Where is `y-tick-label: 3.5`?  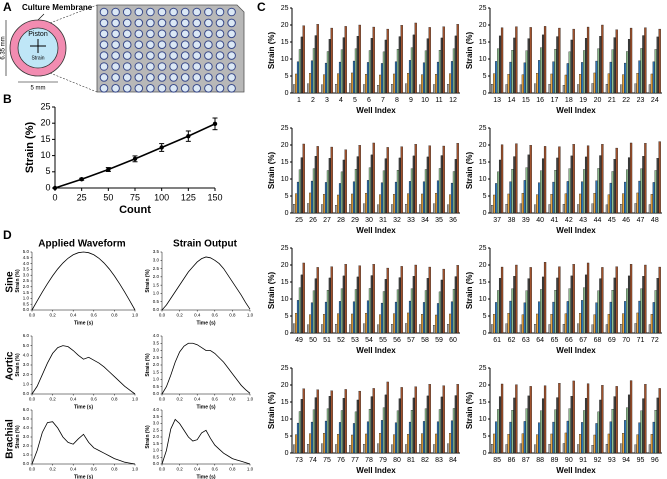
y-tick-label: 3.5 is located at coordinates (156, 342).